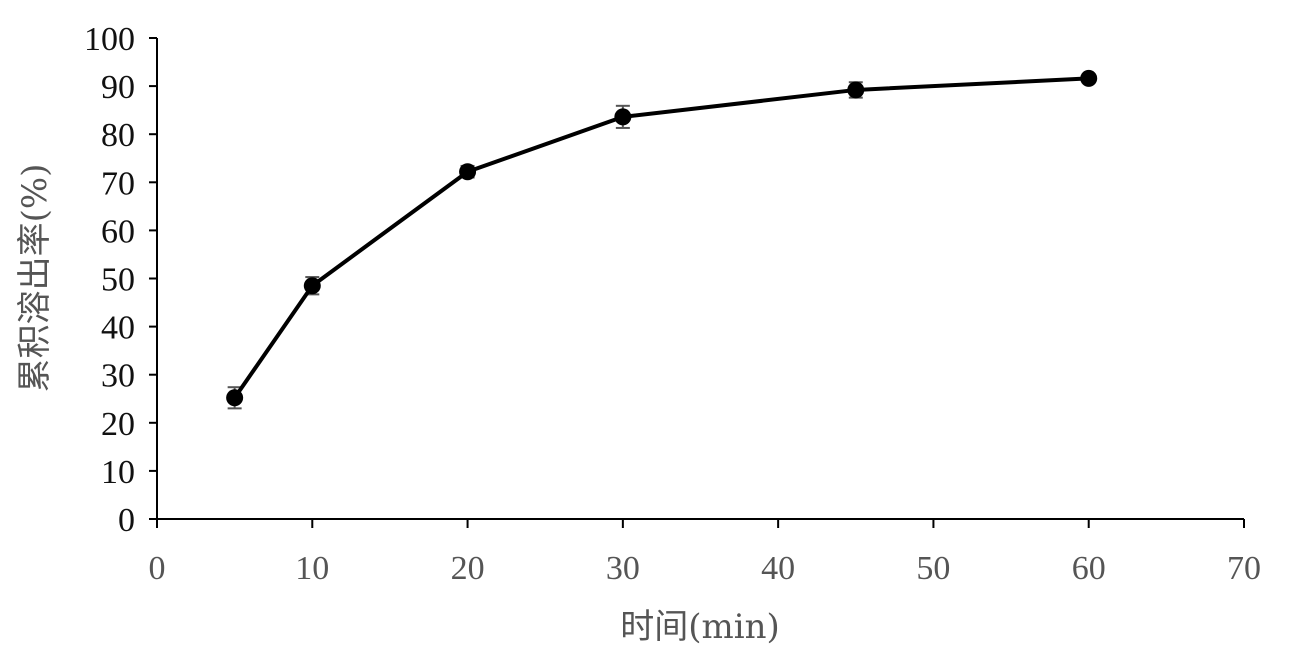  Describe the element at coordinates (118, 135) in the screenshot. I see `y-tick-label: 80` at that location.